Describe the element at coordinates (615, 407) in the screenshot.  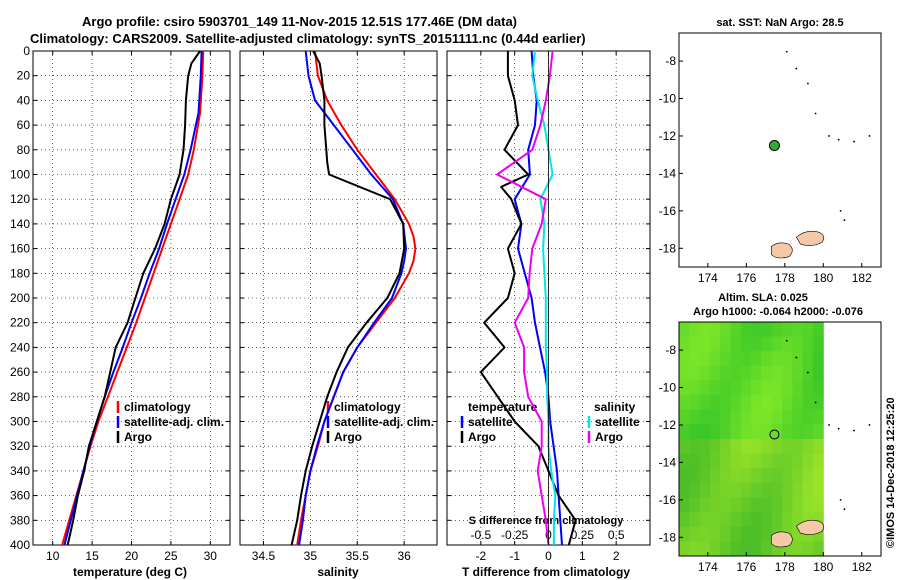
I see `legend-salinity-heading: salinity` at that location.